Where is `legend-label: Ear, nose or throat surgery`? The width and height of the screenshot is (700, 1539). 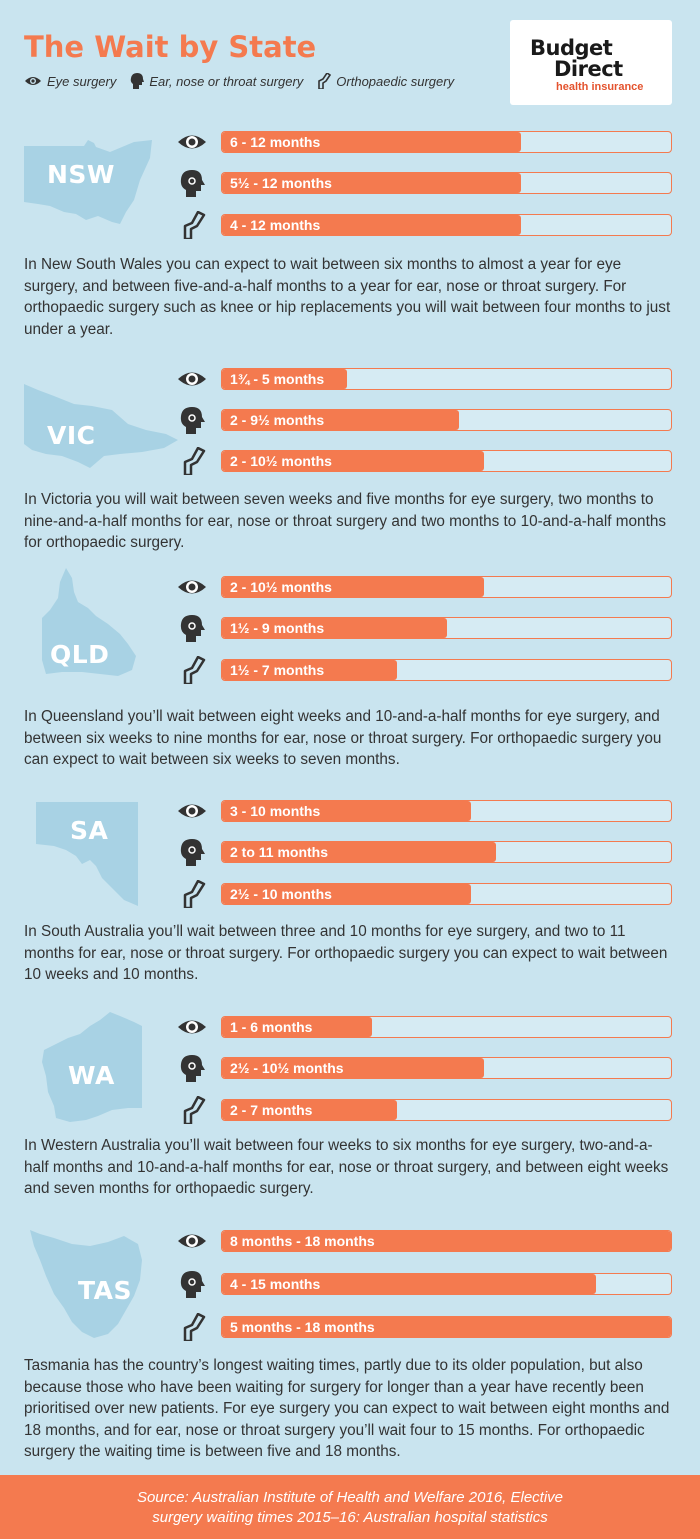 legend-label: Ear, nose or throat surgery is located at coordinates (226, 81).